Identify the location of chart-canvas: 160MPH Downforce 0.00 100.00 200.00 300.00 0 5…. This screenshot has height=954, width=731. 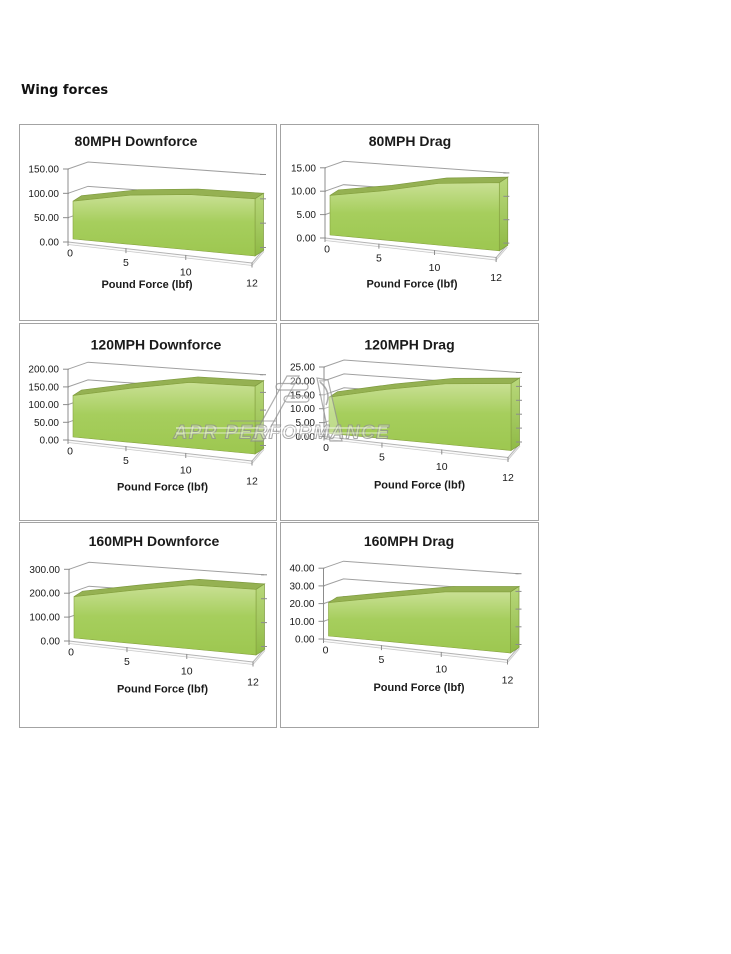
(148, 614).